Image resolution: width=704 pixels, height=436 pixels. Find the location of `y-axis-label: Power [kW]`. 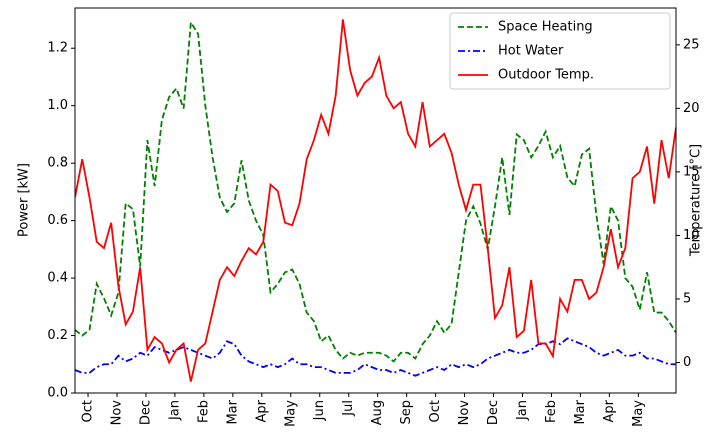

y-axis-label: Power [kW] is located at coordinates (24, 200).